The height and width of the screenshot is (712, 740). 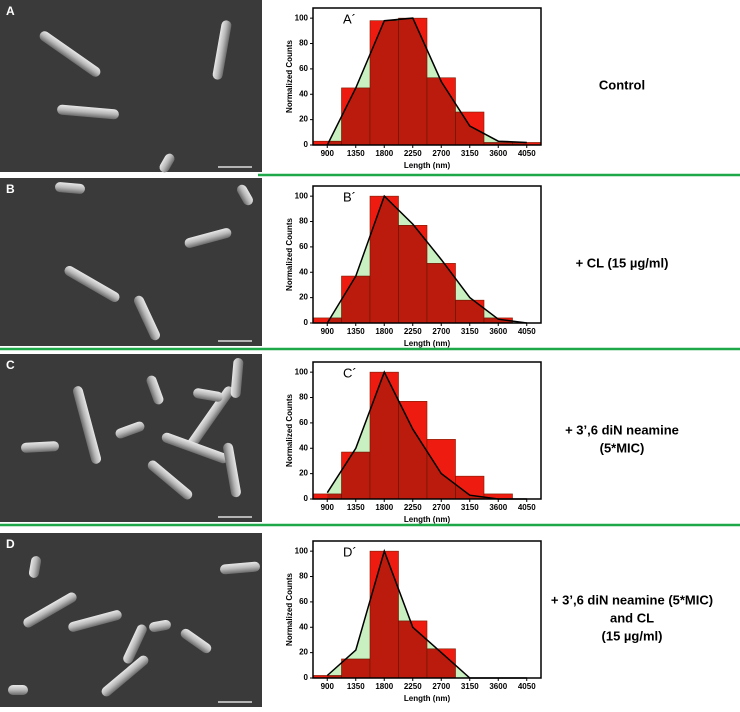 What do you see at coordinates (349, 18) in the screenshot?
I see `chart-title: A´` at bounding box center [349, 18].